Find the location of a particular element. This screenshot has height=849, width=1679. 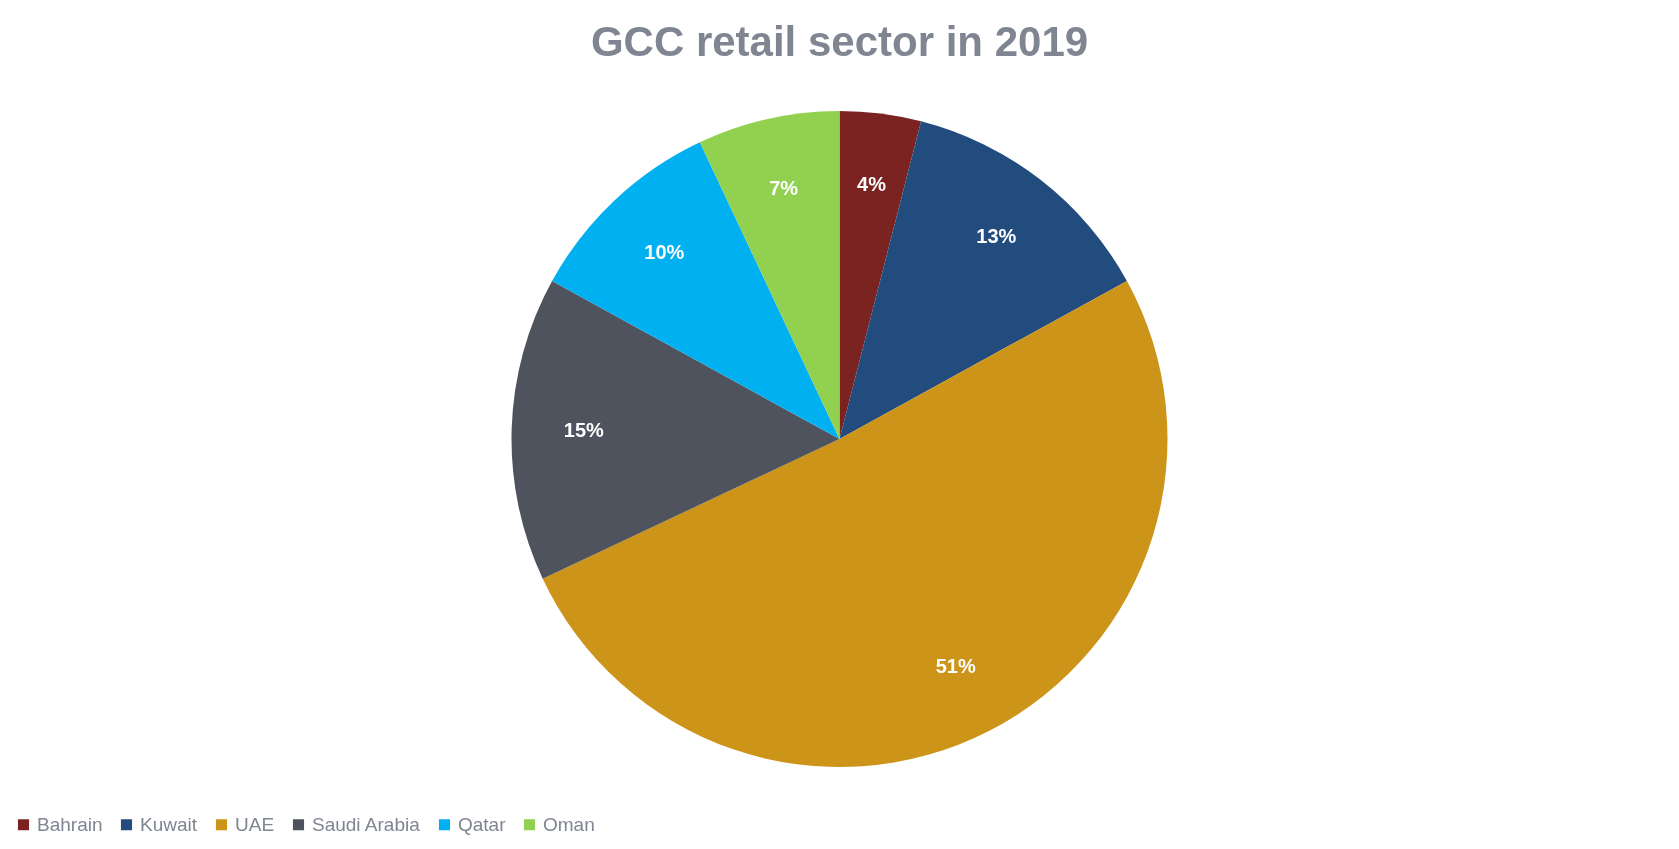

data-label: 15% is located at coordinates (584, 429).